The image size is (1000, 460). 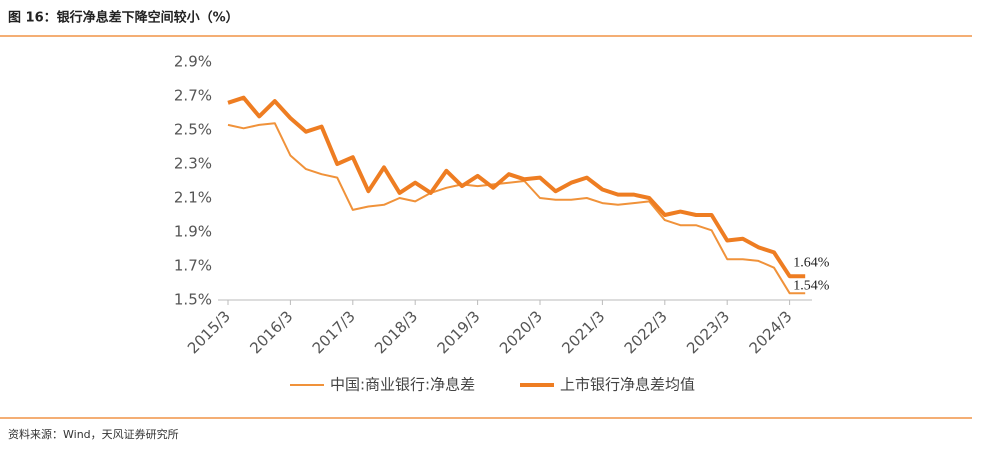 What do you see at coordinates (193, 96) in the screenshot?
I see `y-tick-label: 2.7%` at bounding box center [193, 96].